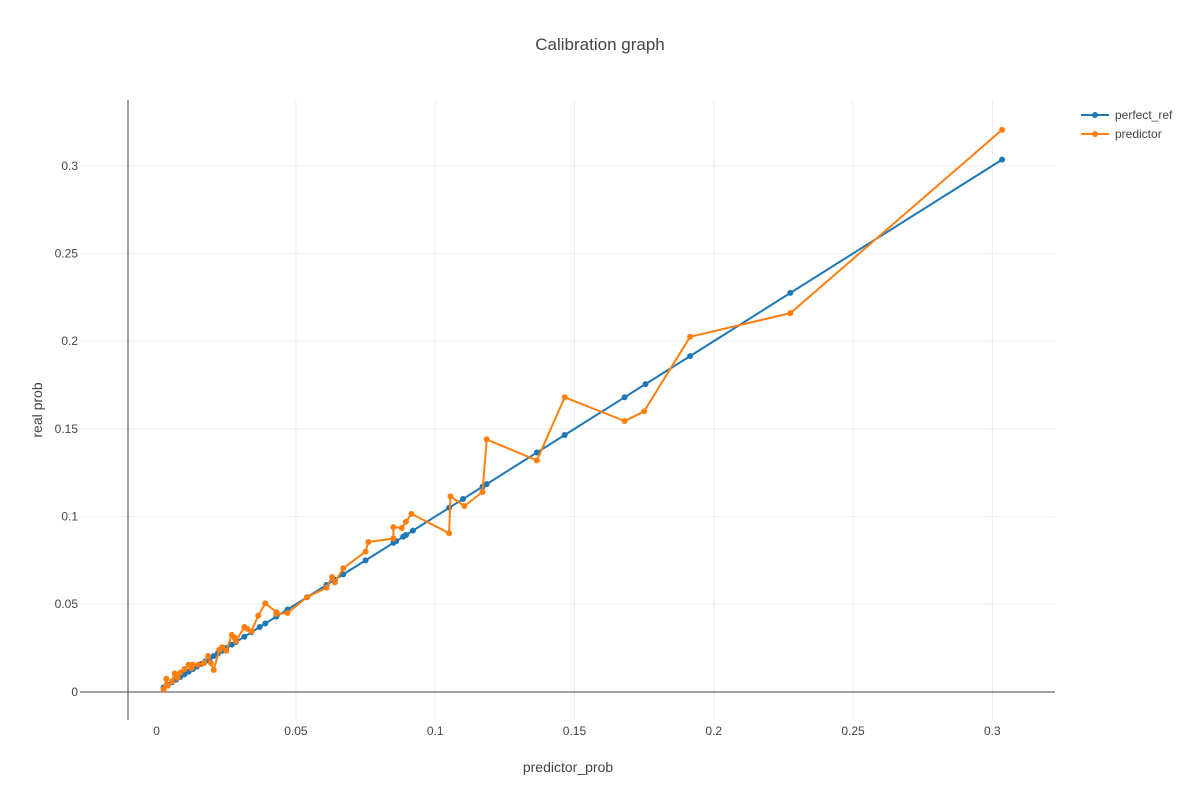 Image resolution: width=1200 pixels, height=800 pixels. What do you see at coordinates (156, 731) in the screenshot?
I see `x-tick-label: 0` at bounding box center [156, 731].